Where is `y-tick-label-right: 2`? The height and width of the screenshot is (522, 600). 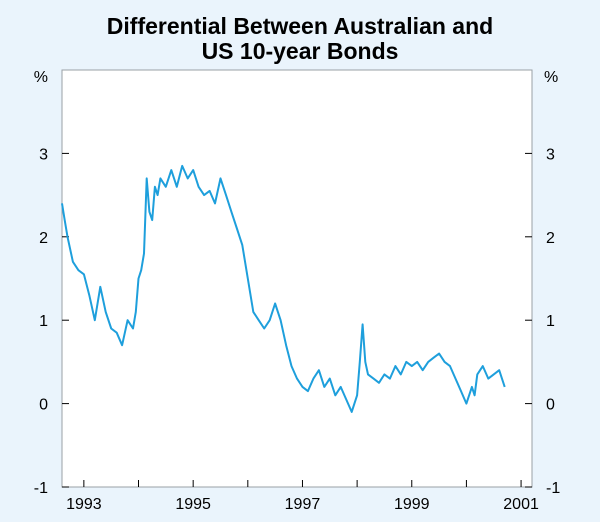
y-tick-label-right: 2 is located at coordinates (550, 238).